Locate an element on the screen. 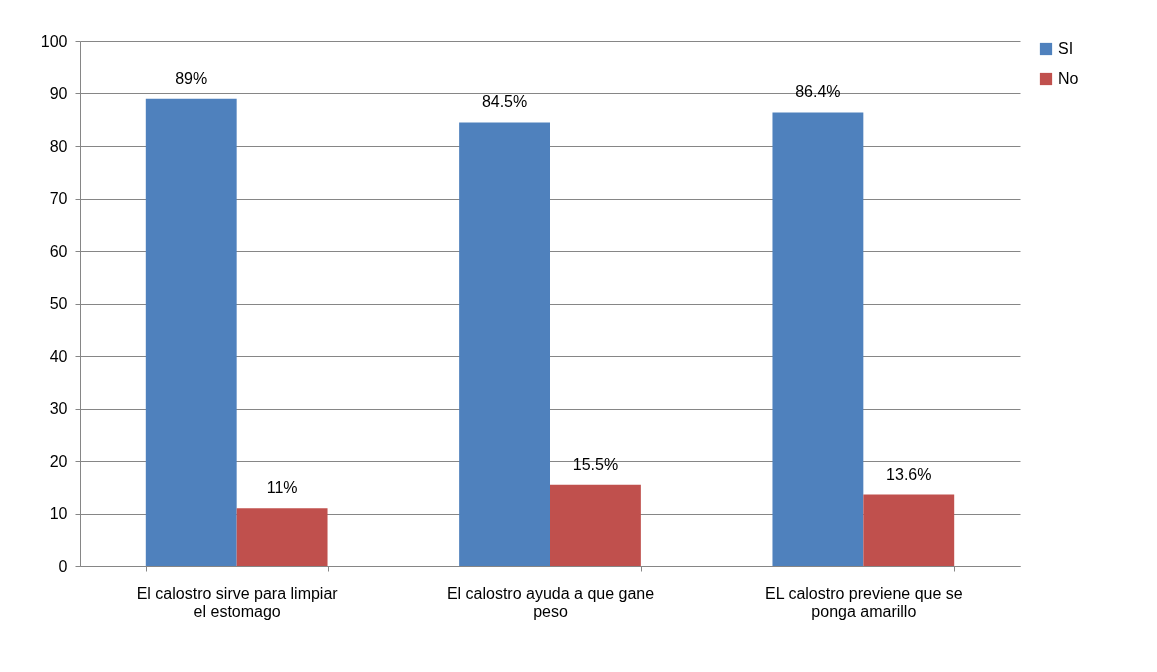 This screenshot has width=1157, height=672. y-tick-label: 50 is located at coordinates (58, 303).